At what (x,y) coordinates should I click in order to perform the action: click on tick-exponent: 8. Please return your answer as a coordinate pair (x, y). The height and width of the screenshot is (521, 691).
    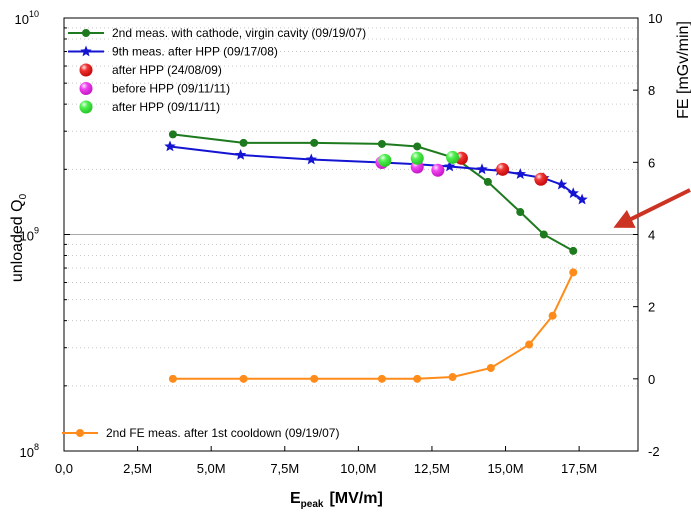
    Looking at the image, I should click on (36, 447).